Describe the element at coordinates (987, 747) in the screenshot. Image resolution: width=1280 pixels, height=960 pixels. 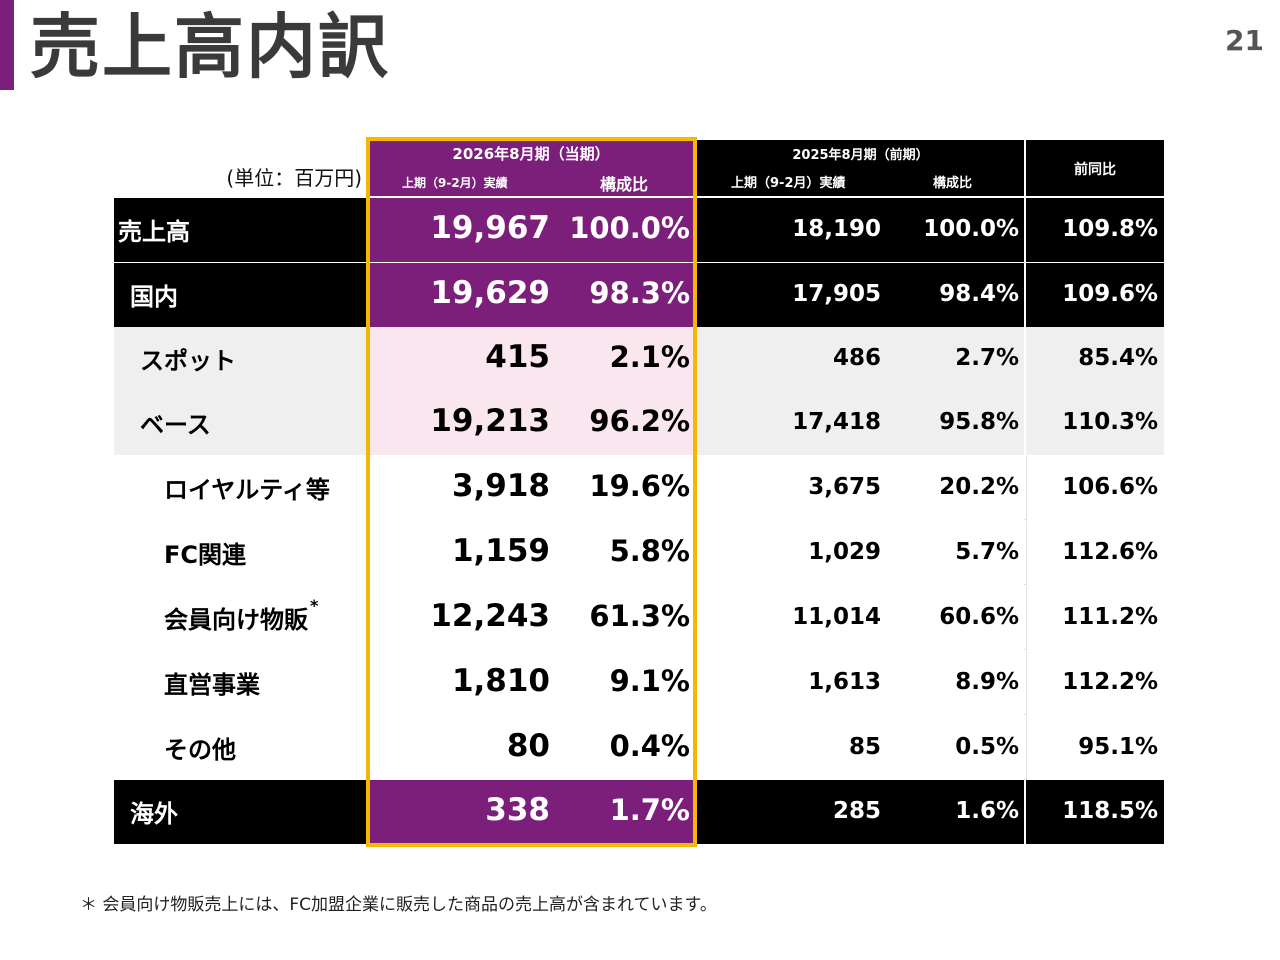
I see `previous-ratio: 0.5%` at that location.